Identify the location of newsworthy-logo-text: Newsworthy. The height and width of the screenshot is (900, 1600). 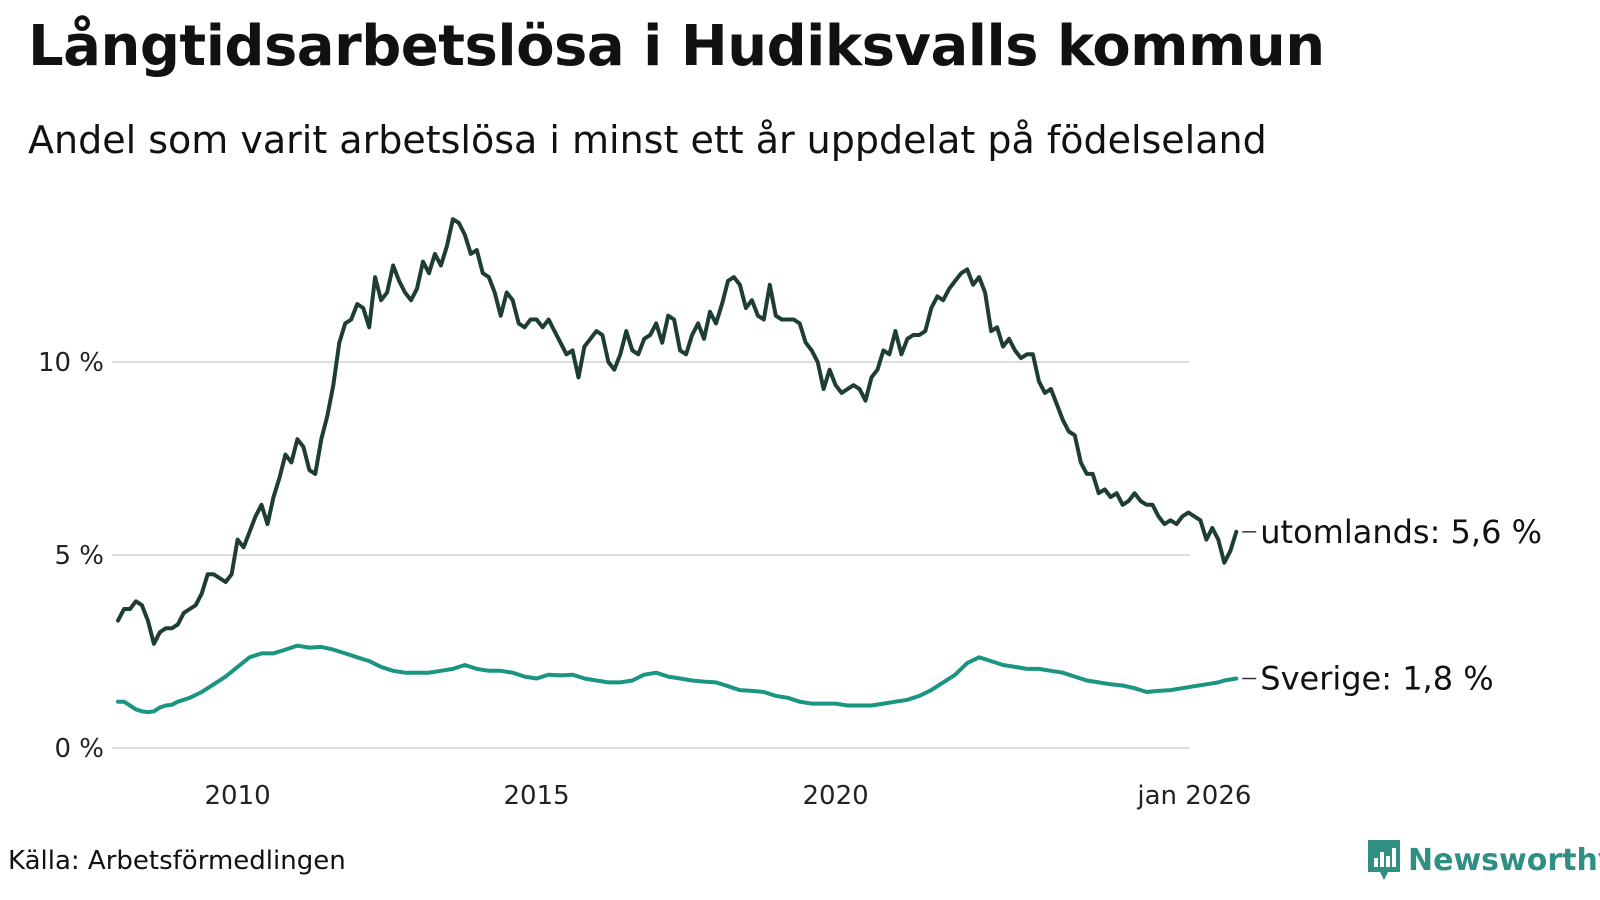
(1504, 860).